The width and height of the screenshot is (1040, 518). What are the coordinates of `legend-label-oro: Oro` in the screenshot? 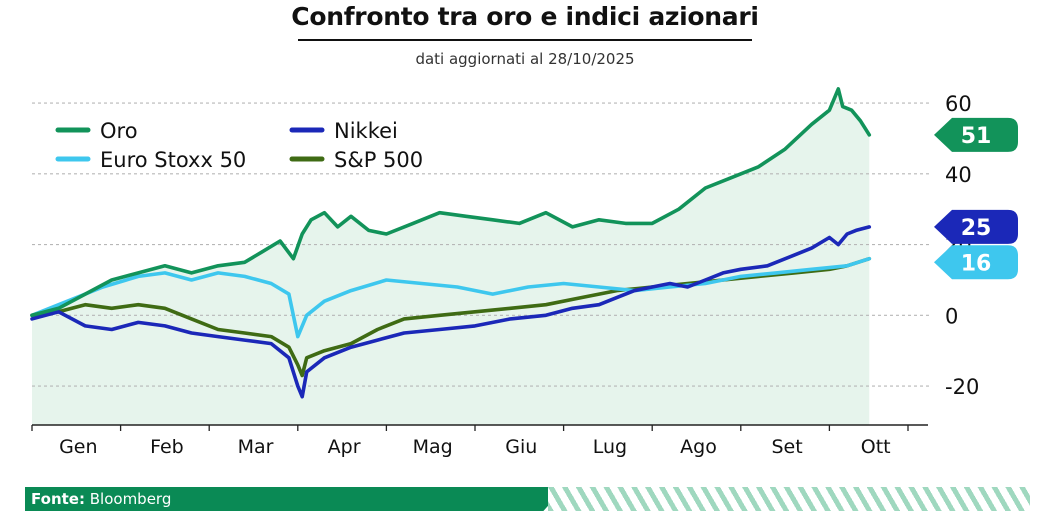 It's located at (119, 131).